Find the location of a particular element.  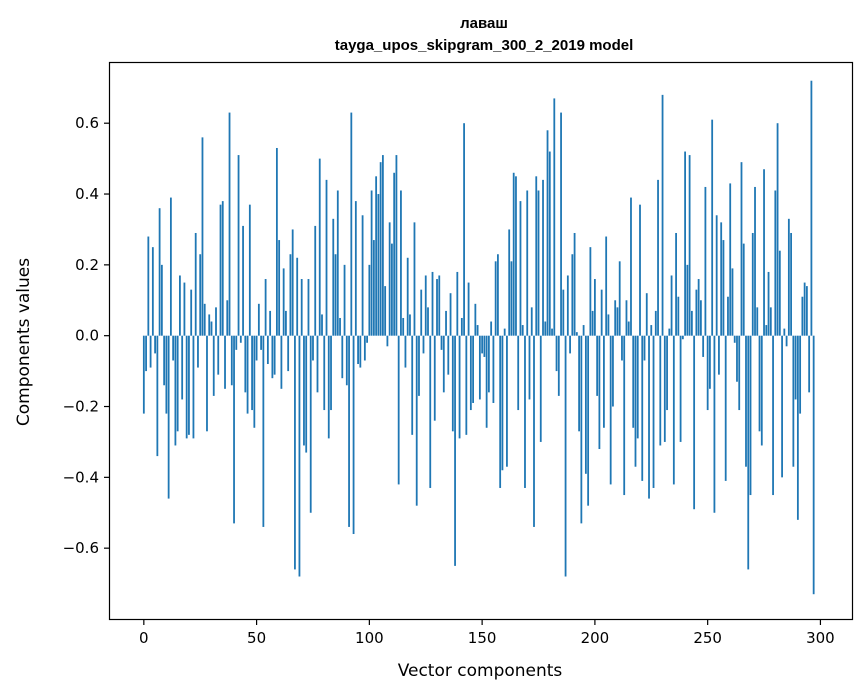

x-tick-label: 250 is located at coordinates (707, 638).